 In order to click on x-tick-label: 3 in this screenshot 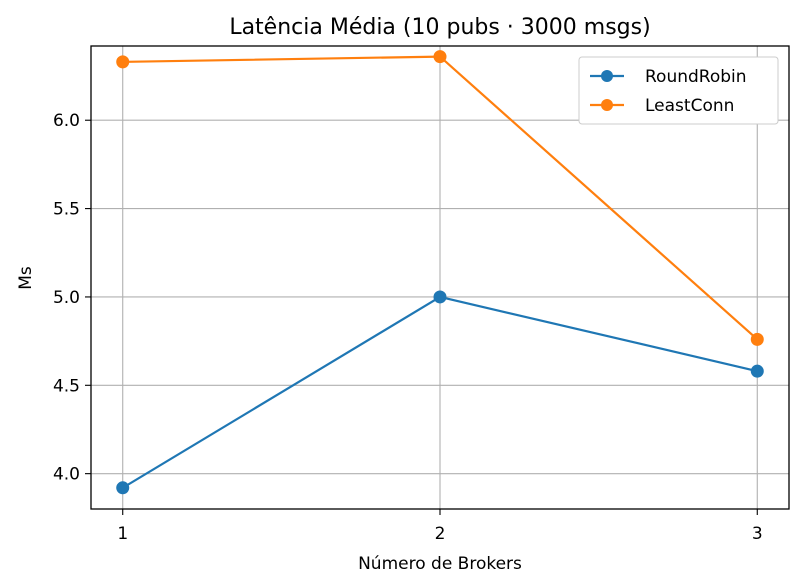, I will do `click(757, 534)`.